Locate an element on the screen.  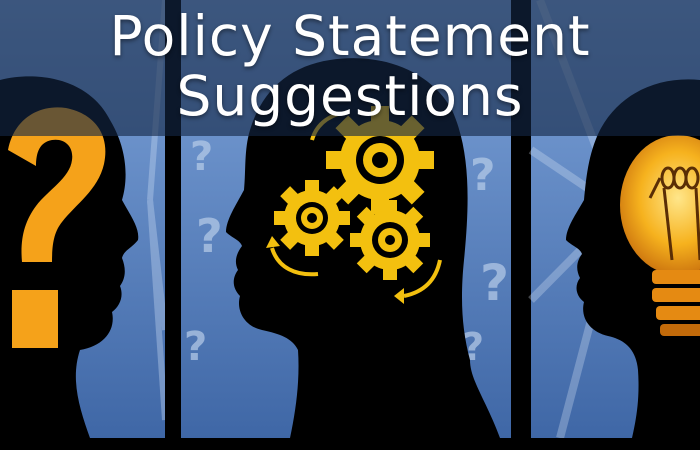
lightbulb-icon is located at coordinates (660, 235).